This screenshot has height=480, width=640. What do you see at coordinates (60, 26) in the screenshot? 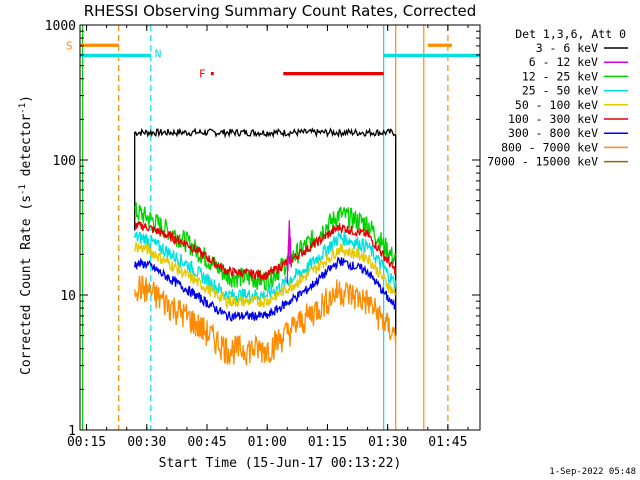
I see `y-tick-label-3: 1000` at bounding box center [60, 26].